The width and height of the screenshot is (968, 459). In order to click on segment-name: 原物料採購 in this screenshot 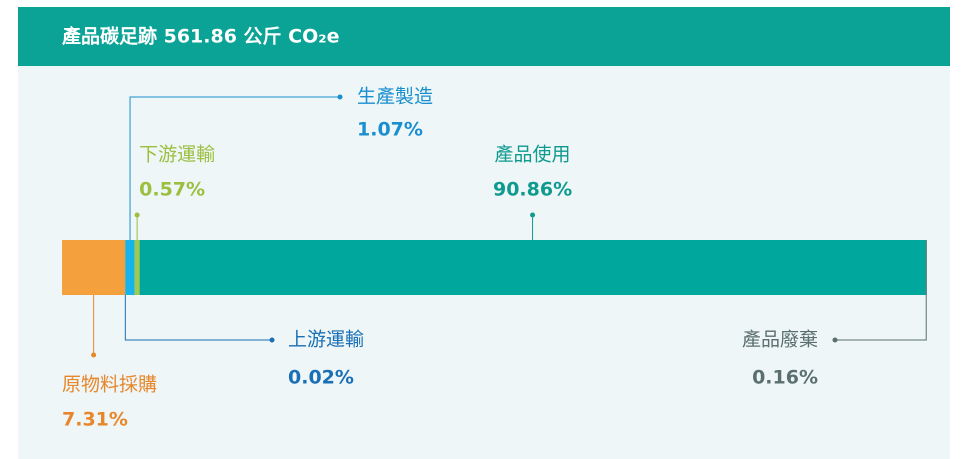, I will do `click(109, 385)`.